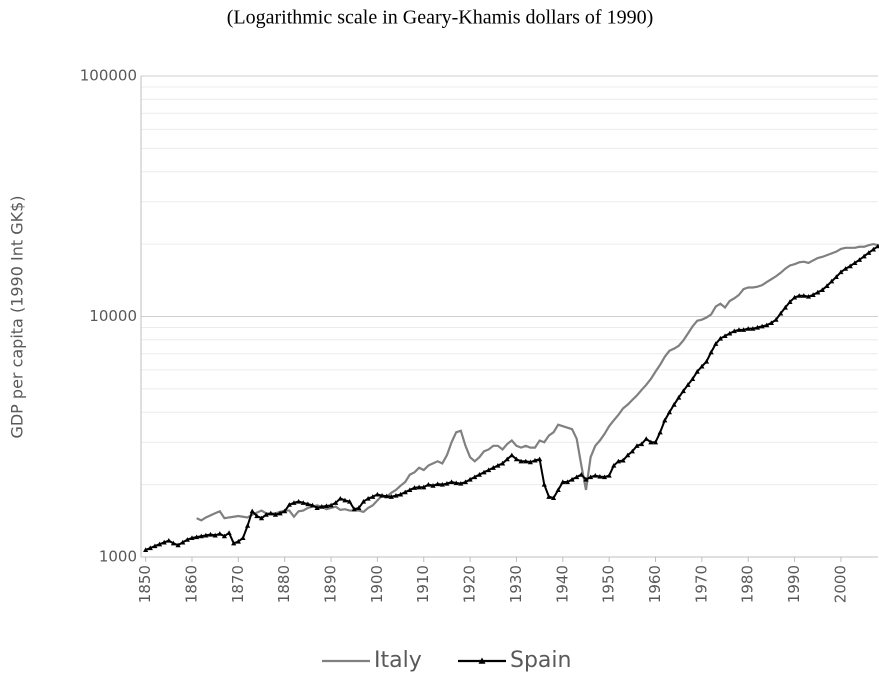 The height and width of the screenshot is (675, 879). What do you see at coordinates (470, 584) in the screenshot?
I see `x-tick-label: 1920` at bounding box center [470, 584].